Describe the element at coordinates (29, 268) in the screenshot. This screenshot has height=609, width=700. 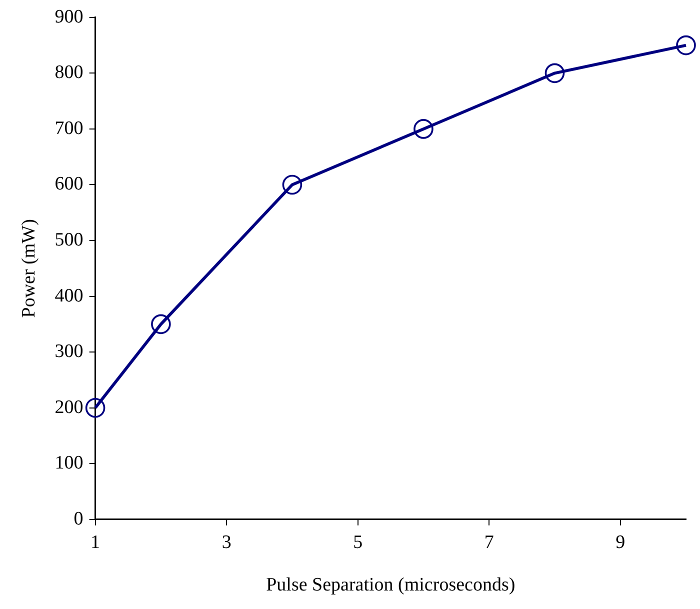
I see `y-axis-title: Power (mW)` at that location.